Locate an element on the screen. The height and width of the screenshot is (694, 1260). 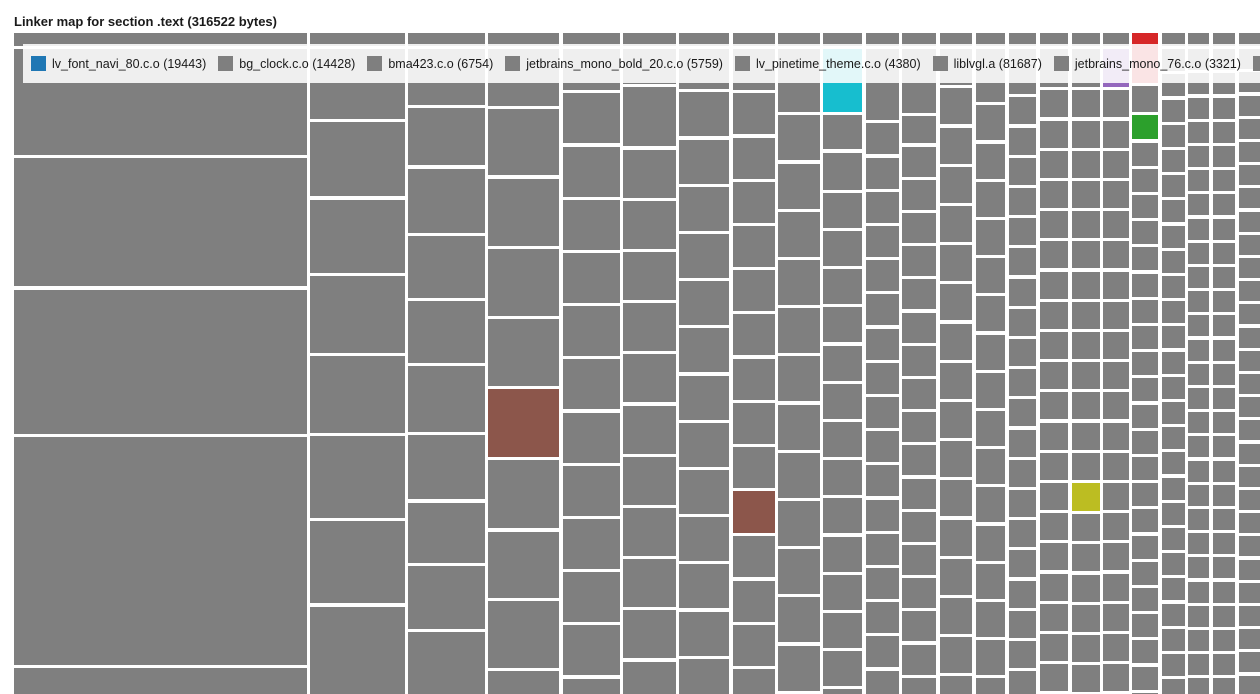
brown-cell-lower is located at coordinates (754, 512).